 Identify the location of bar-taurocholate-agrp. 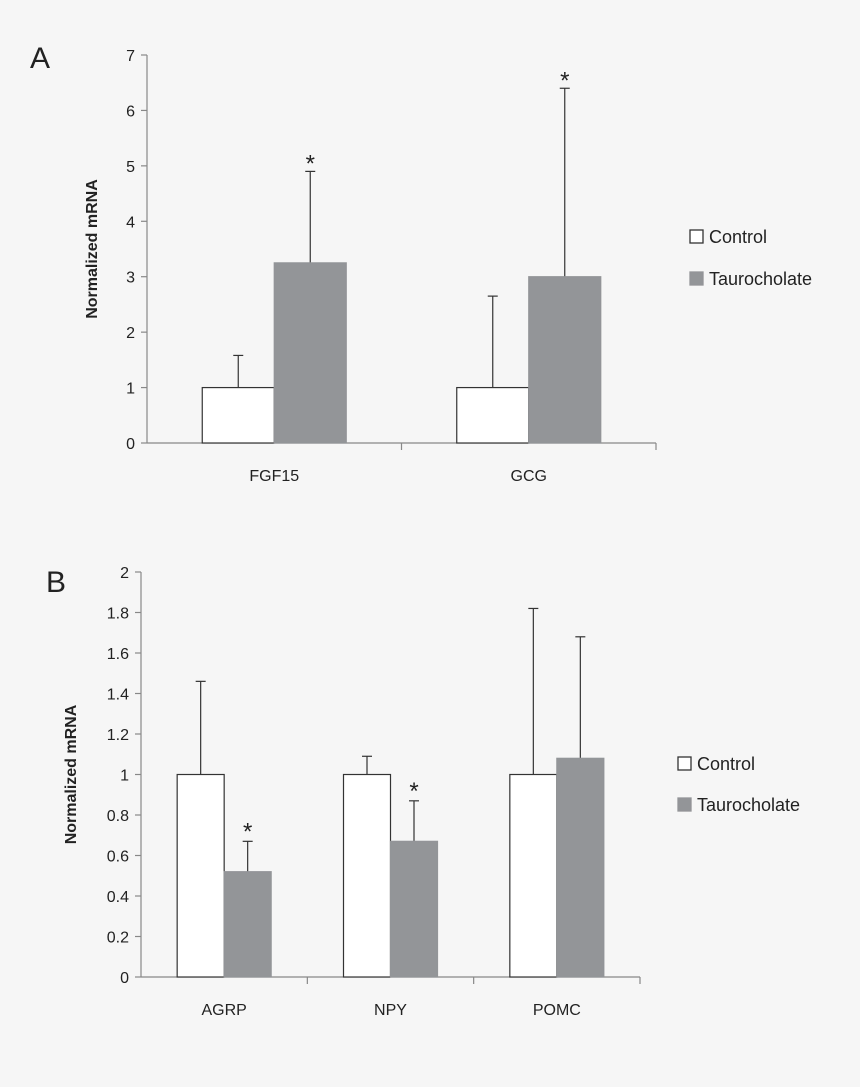
(247, 924).